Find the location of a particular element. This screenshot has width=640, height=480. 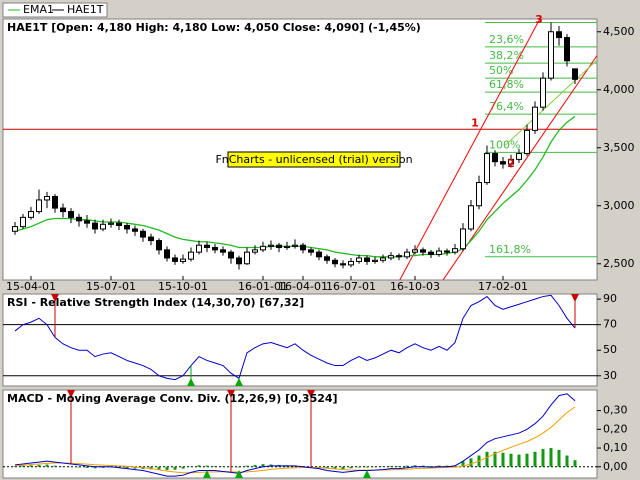

trend-line is located at coordinates (470, 149).